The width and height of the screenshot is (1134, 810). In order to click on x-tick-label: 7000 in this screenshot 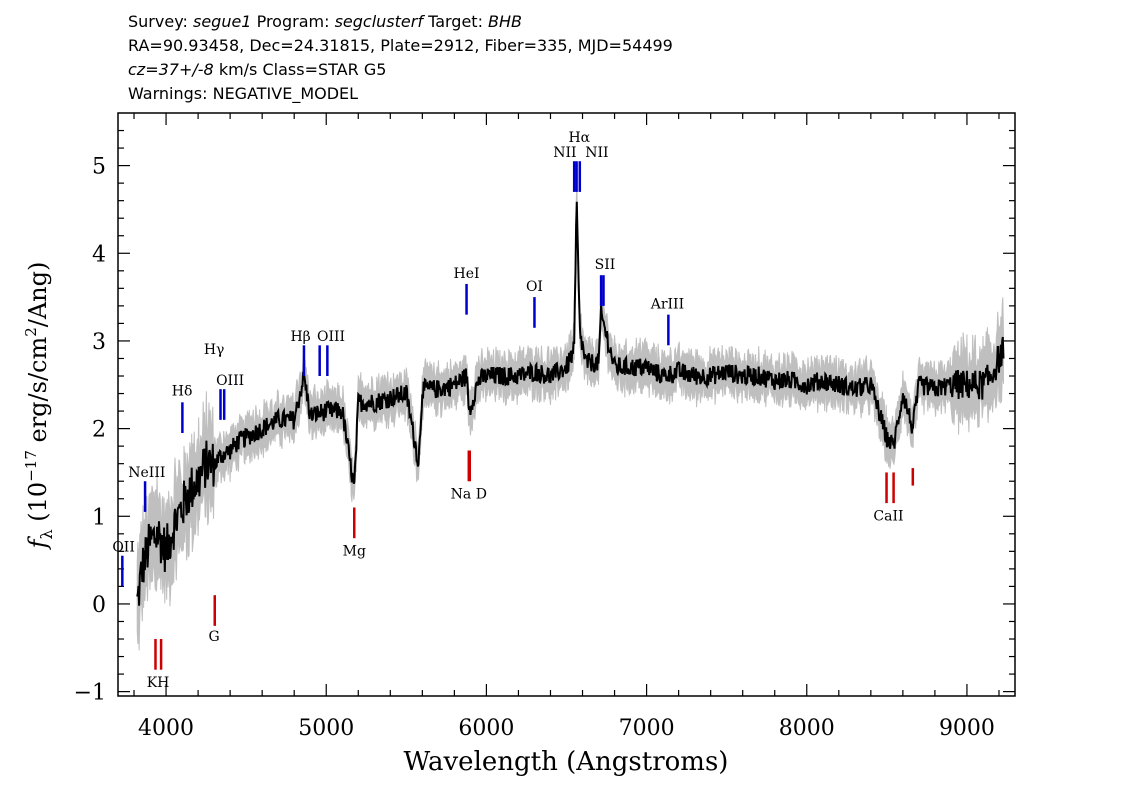, I will do `click(647, 728)`.